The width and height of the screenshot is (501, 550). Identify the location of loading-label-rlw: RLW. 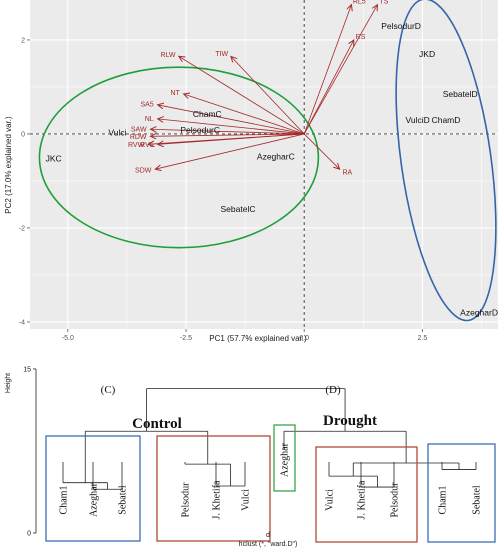
(167, 55).